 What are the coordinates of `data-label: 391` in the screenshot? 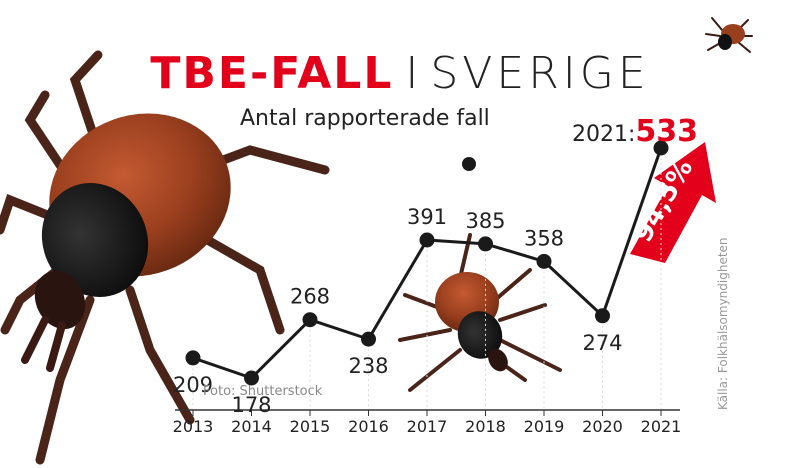 It's located at (427, 217).